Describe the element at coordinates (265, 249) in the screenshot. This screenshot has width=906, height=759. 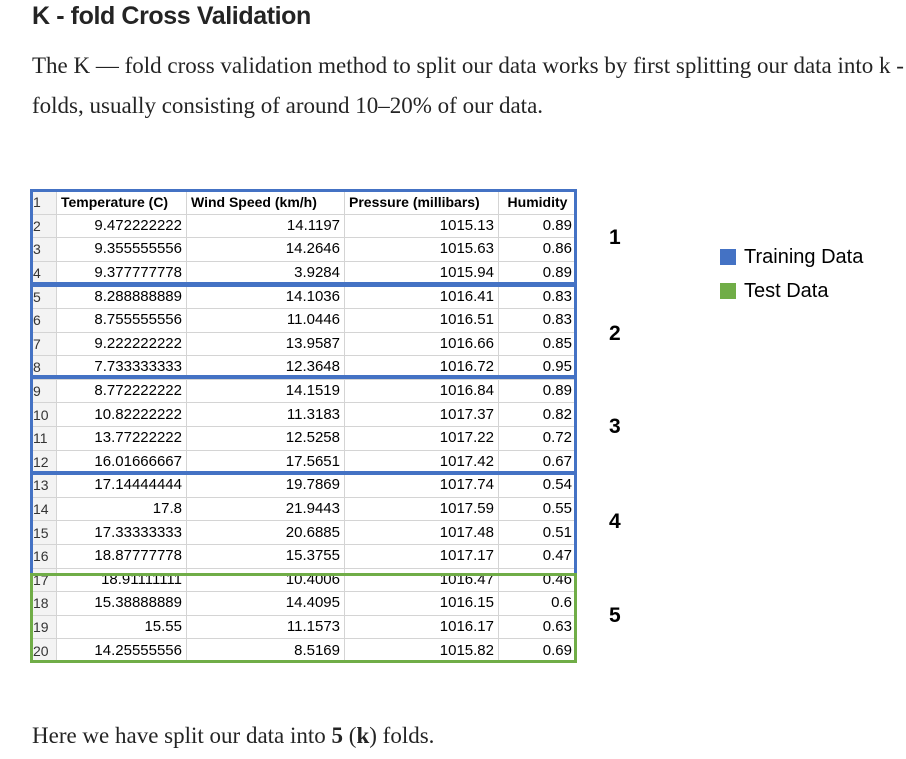
I see `table-cell: 14.2646` at that location.